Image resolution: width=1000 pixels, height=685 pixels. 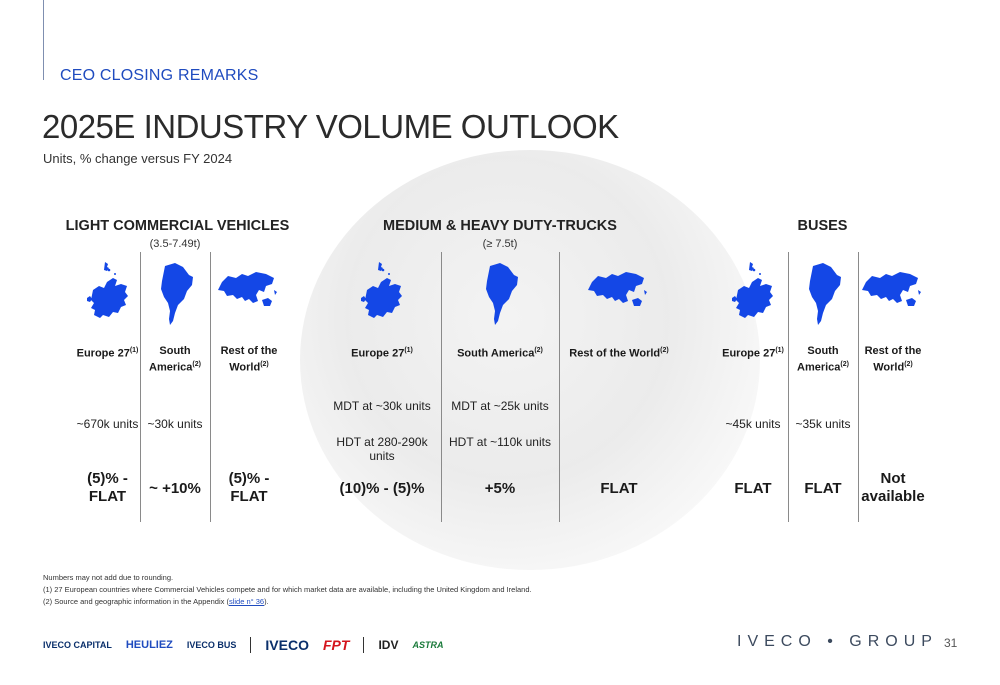 I want to click on volume-value: HDT at ~110k units, so click(x=500, y=442).